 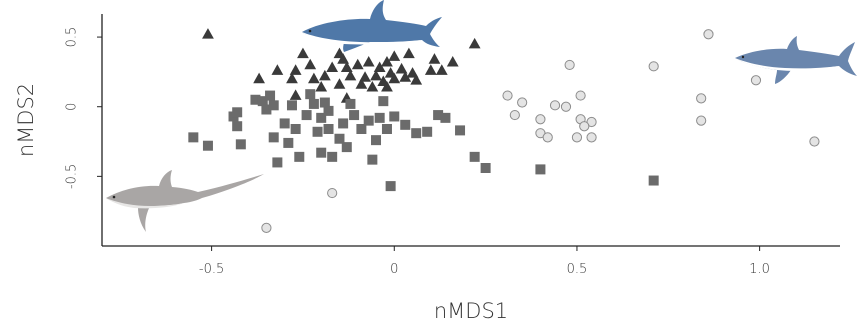 What do you see at coordinates (577, 269) in the screenshot?
I see `x-tick-label: 0.5` at bounding box center [577, 269].